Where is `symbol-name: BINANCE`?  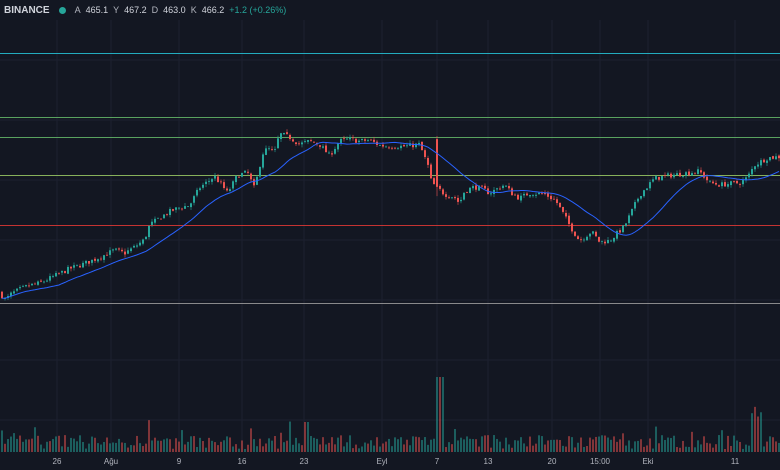 symbol-name: BINANCE is located at coordinates (27, 10).